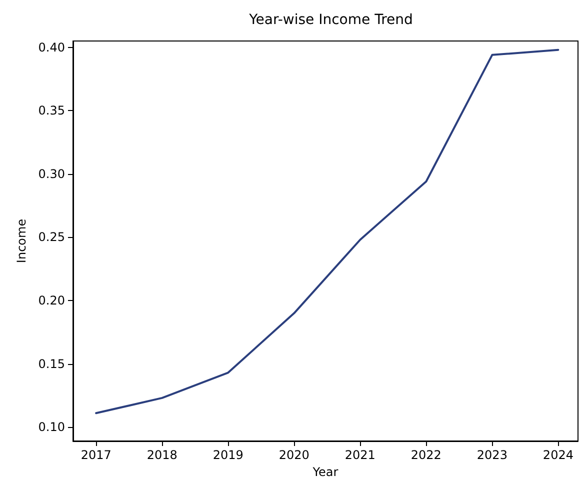 The width and height of the screenshot is (584, 483). What do you see at coordinates (96, 455) in the screenshot?
I see `x-tick-label: 2017` at bounding box center [96, 455].